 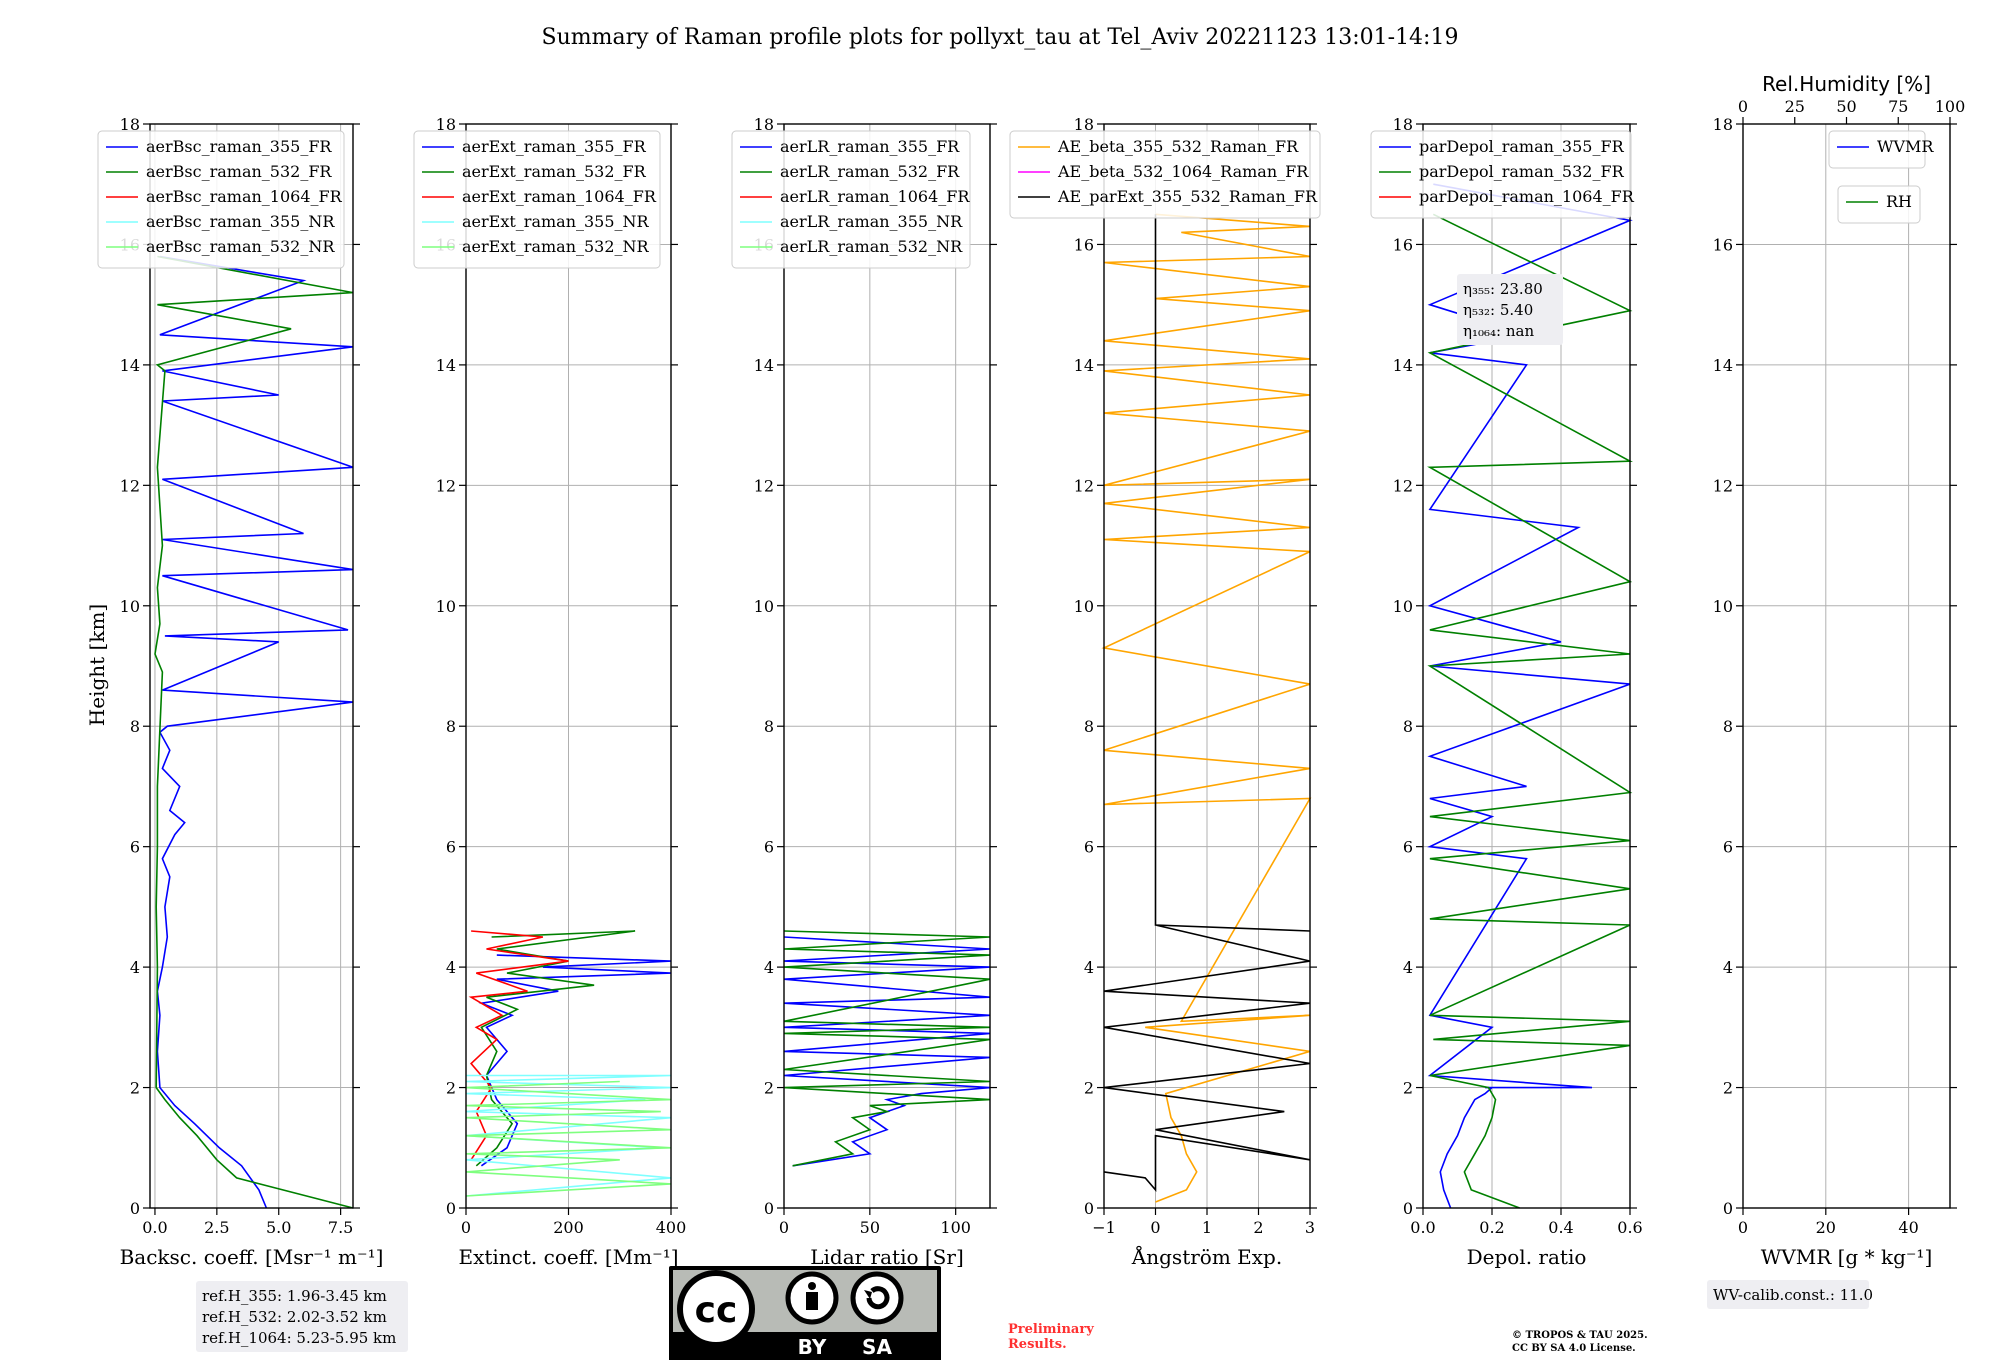 I want to click on series-line-aerBsc_raman_532_FR, so click(x=254, y=732).